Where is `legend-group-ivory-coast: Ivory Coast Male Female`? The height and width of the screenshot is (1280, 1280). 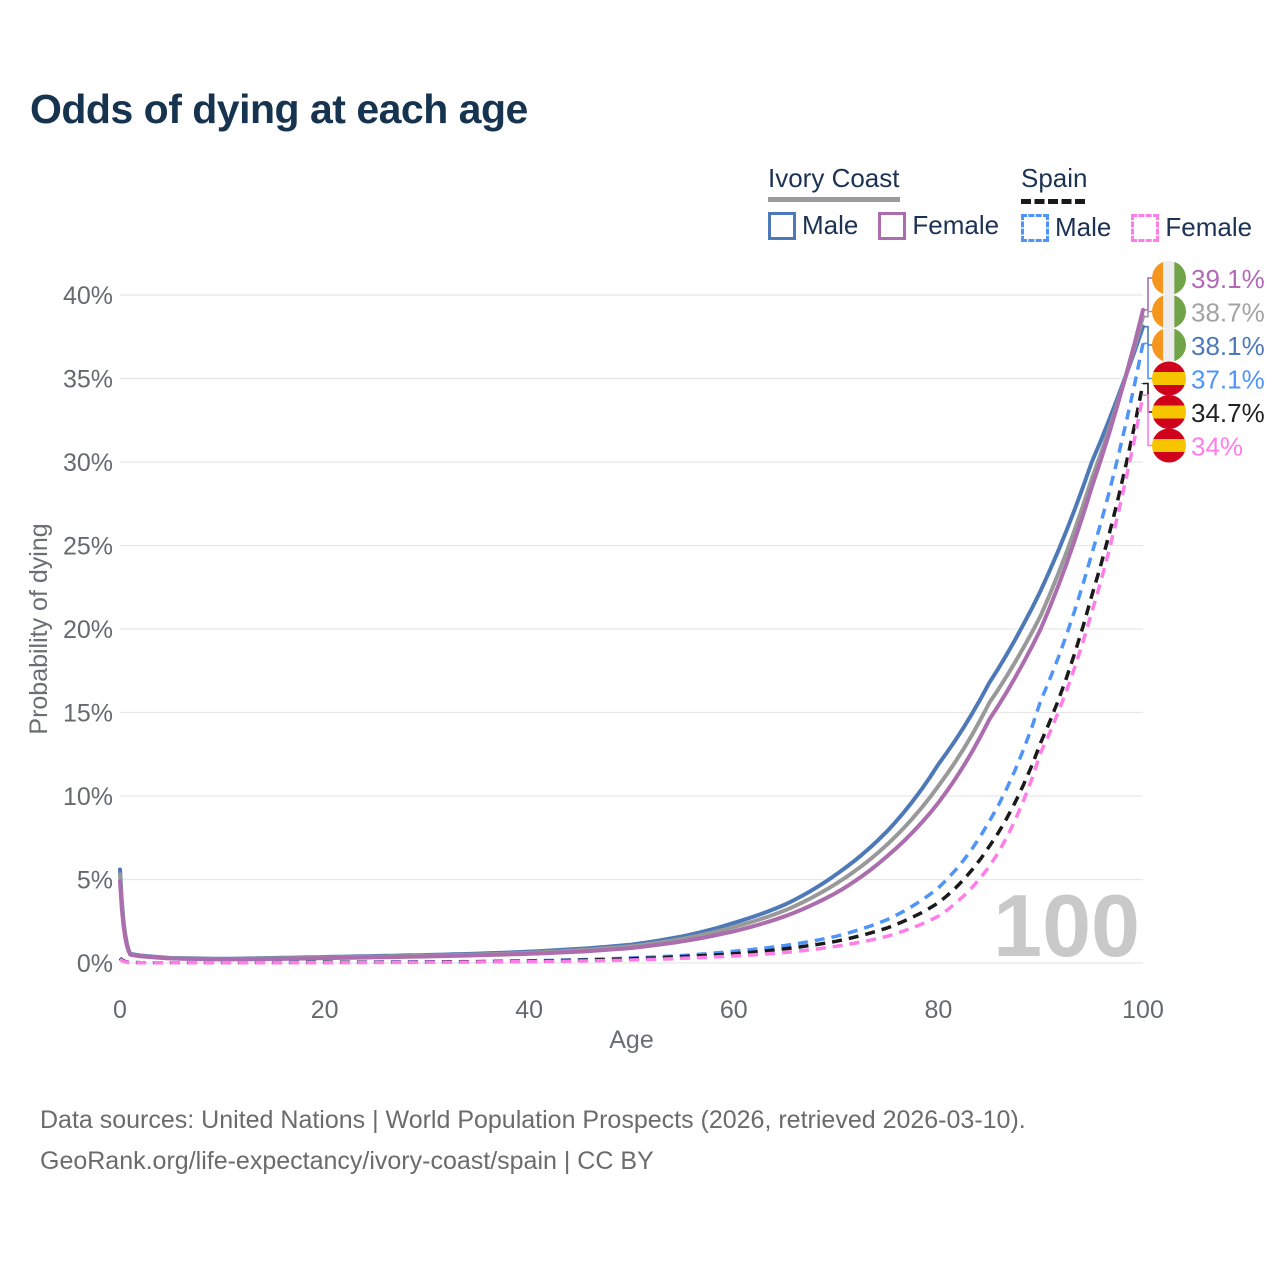
legend-group-ivory-coast: Ivory Coast Male Female is located at coordinates (883, 202).